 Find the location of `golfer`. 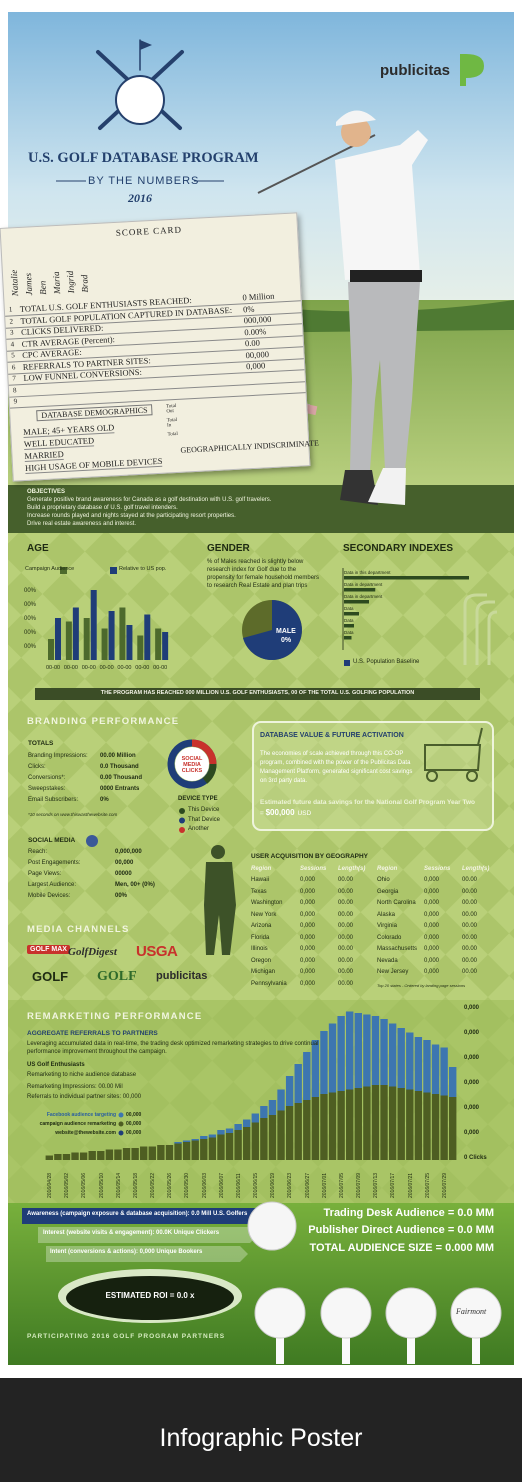

golfer is located at coordinates (342, 307).